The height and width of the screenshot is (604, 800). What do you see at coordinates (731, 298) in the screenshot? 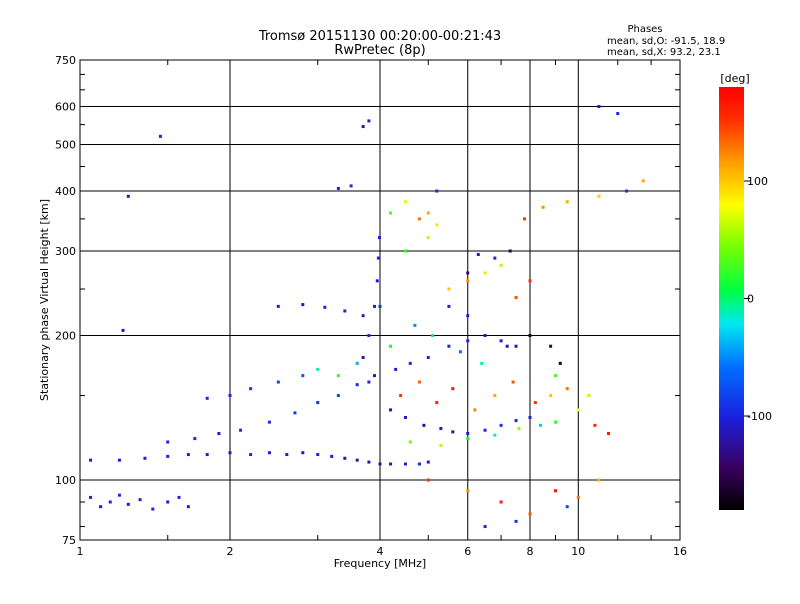
I see `colorbar` at bounding box center [731, 298].